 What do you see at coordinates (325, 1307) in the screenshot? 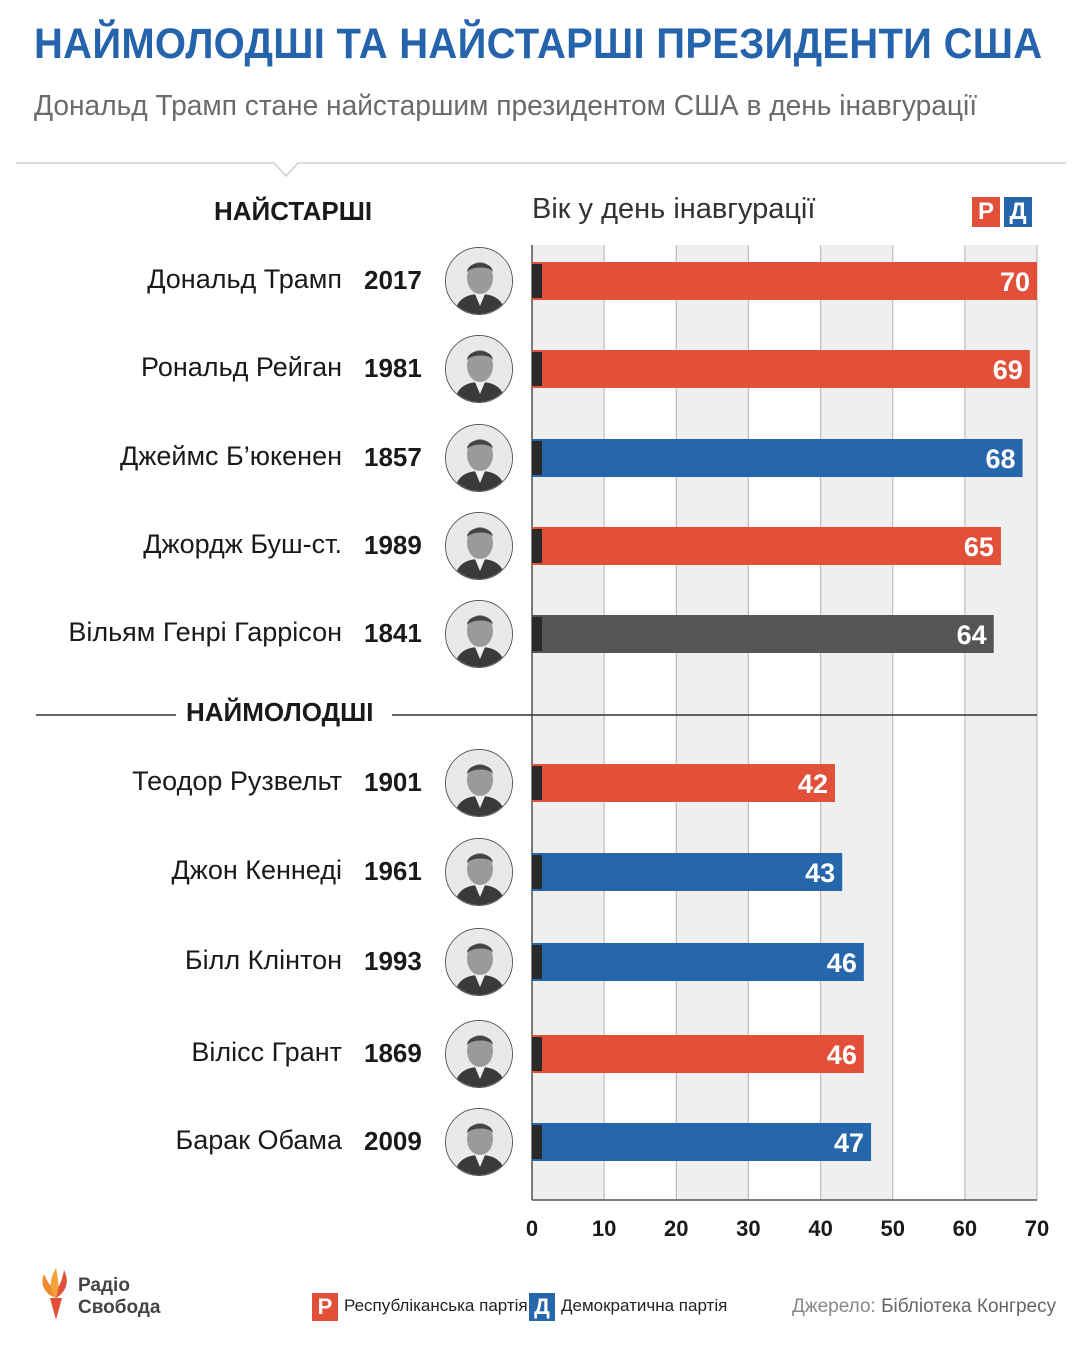
I see `legend-republican-swatch: Р` at bounding box center [325, 1307].